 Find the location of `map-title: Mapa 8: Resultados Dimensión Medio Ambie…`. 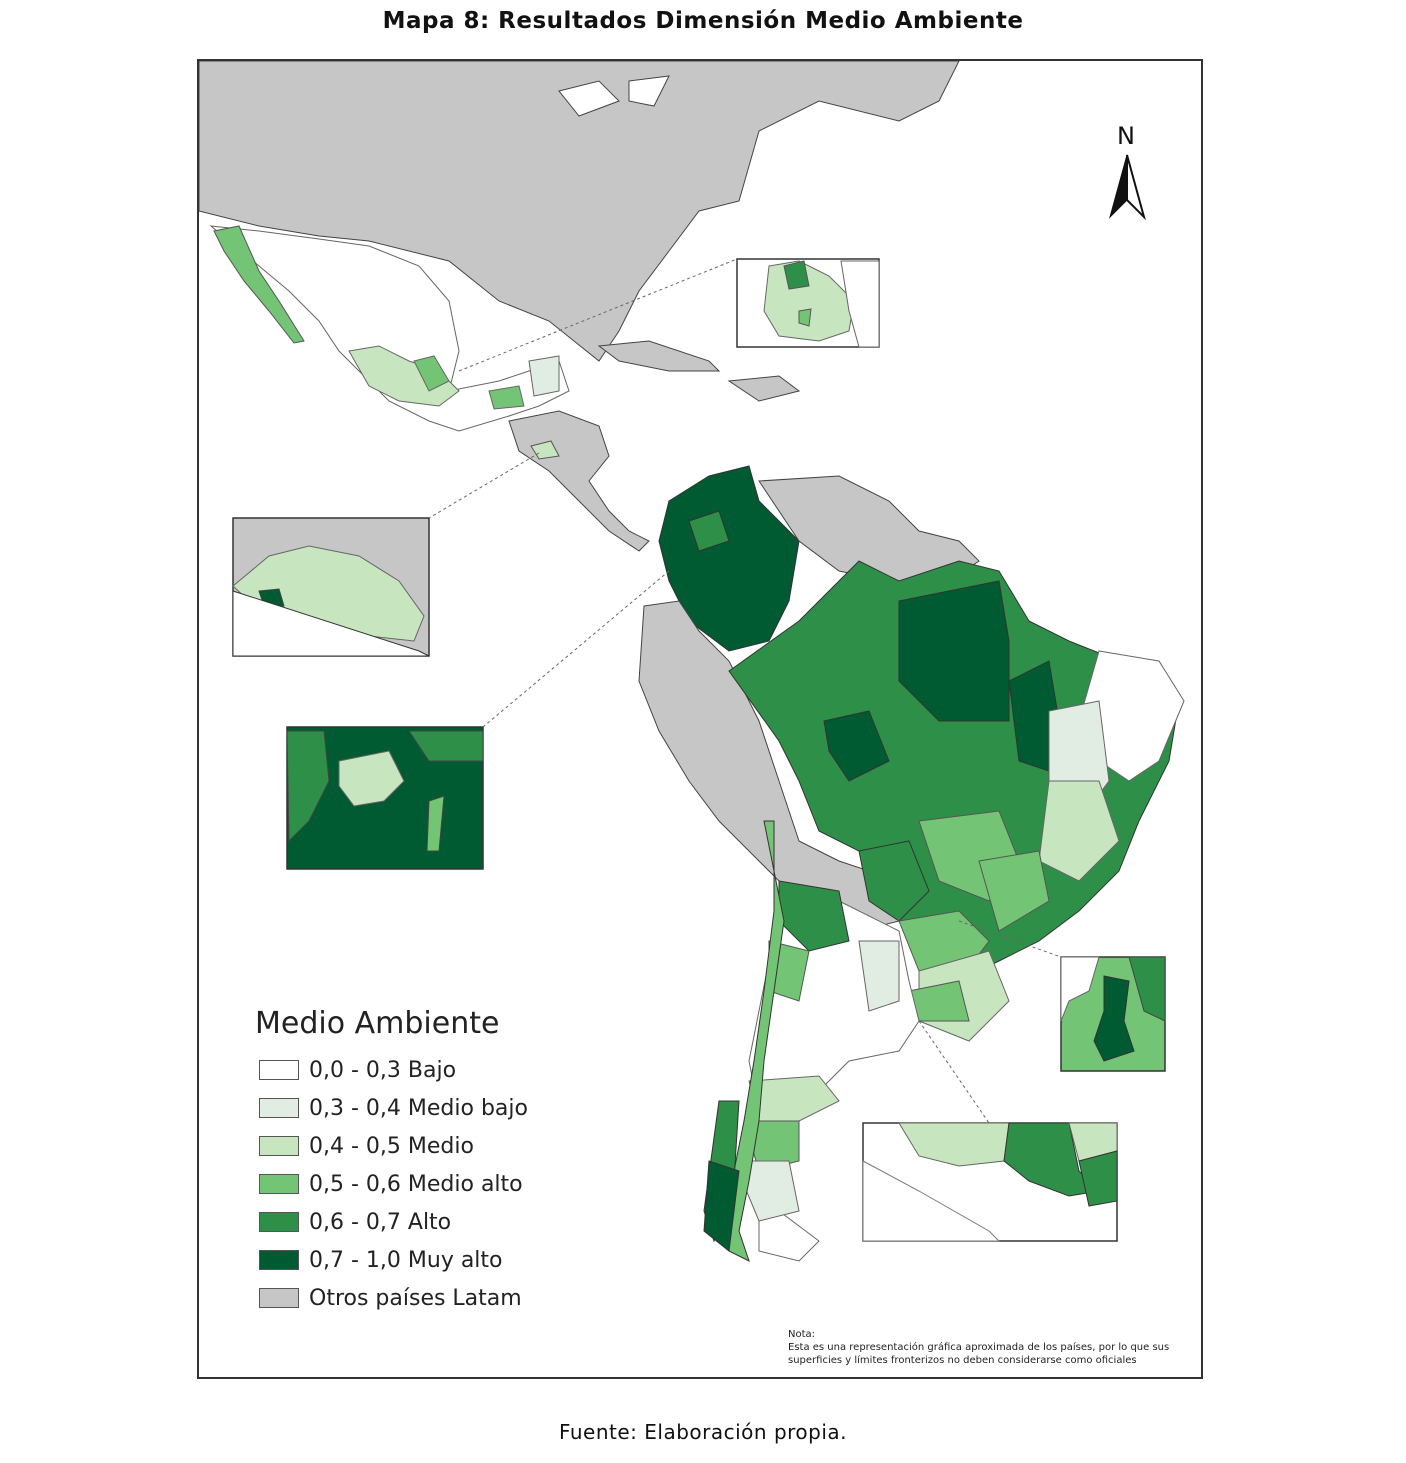

map-title: Mapa 8: Resultados Dimensión Medio Ambie… is located at coordinates (703, 21).